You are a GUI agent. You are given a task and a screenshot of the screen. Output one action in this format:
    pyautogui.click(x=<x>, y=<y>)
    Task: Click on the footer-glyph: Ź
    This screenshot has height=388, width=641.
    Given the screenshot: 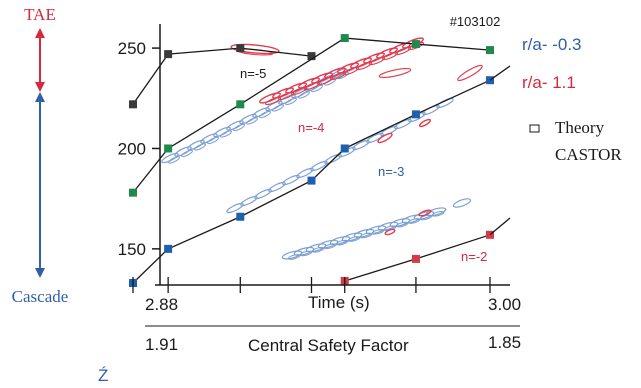 What is the action you would take?
    pyautogui.click(x=103, y=375)
    